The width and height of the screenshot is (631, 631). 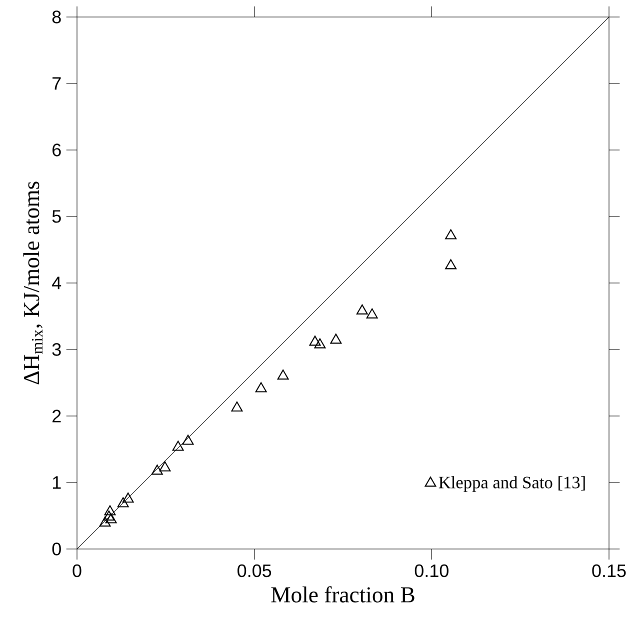 What do you see at coordinates (56, 549) in the screenshot?
I see `y-tick-label: 0` at bounding box center [56, 549].